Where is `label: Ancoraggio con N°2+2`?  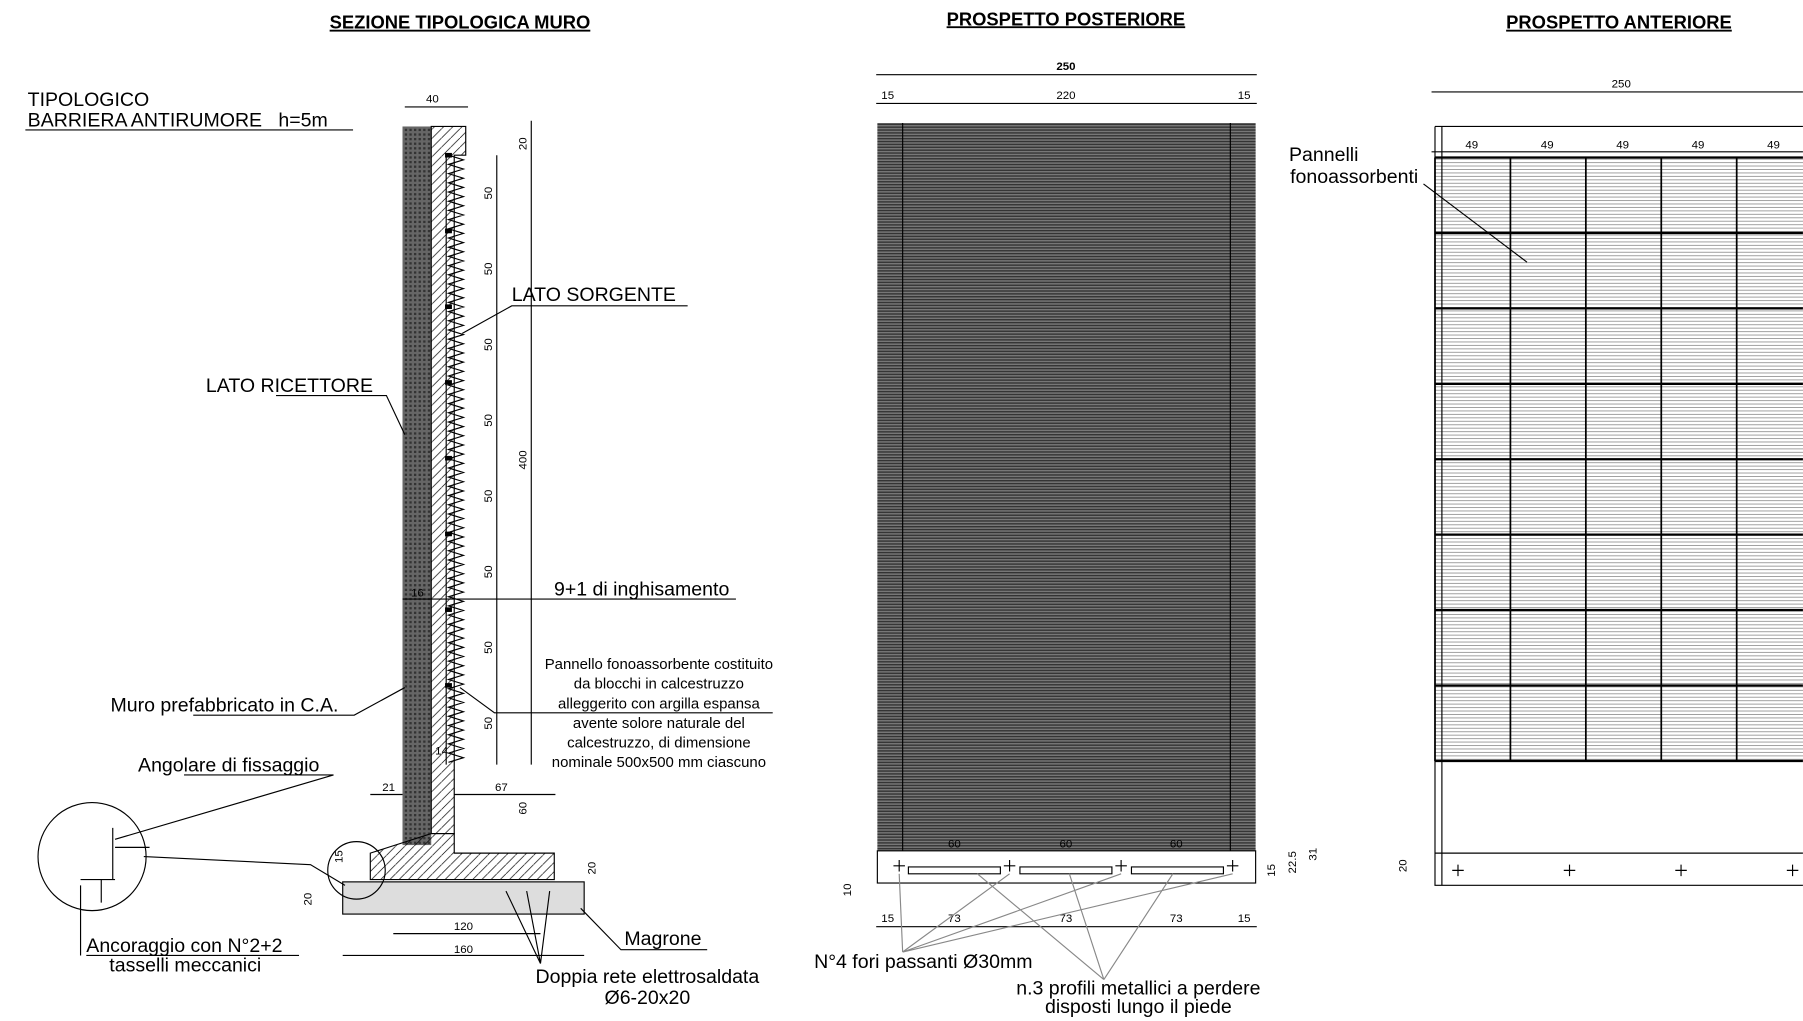 label: Ancoraggio con N°2+2 is located at coordinates (184, 946).